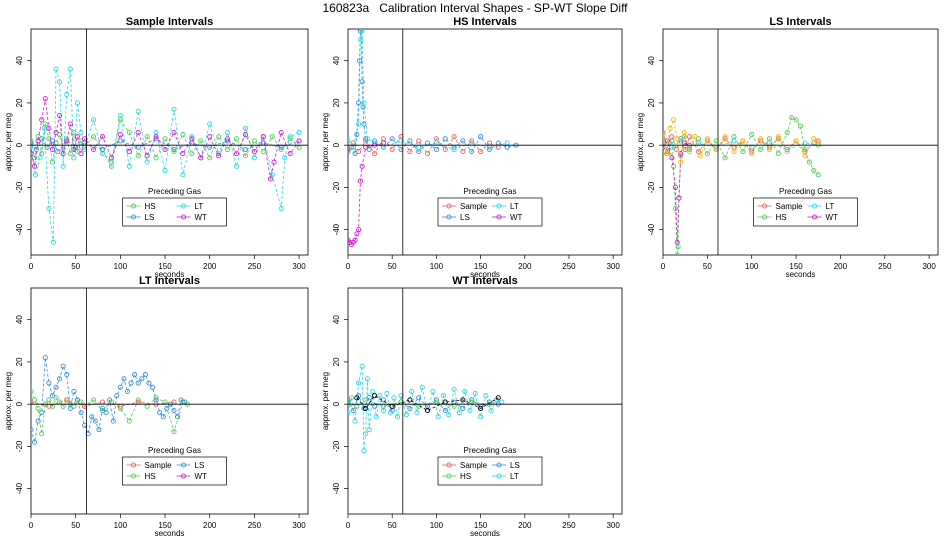 This screenshot has height=550, width=950. What do you see at coordinates (569, 266) in the screenshot?
I see `x-tick-label: 250` at bounding box center [569, 266].